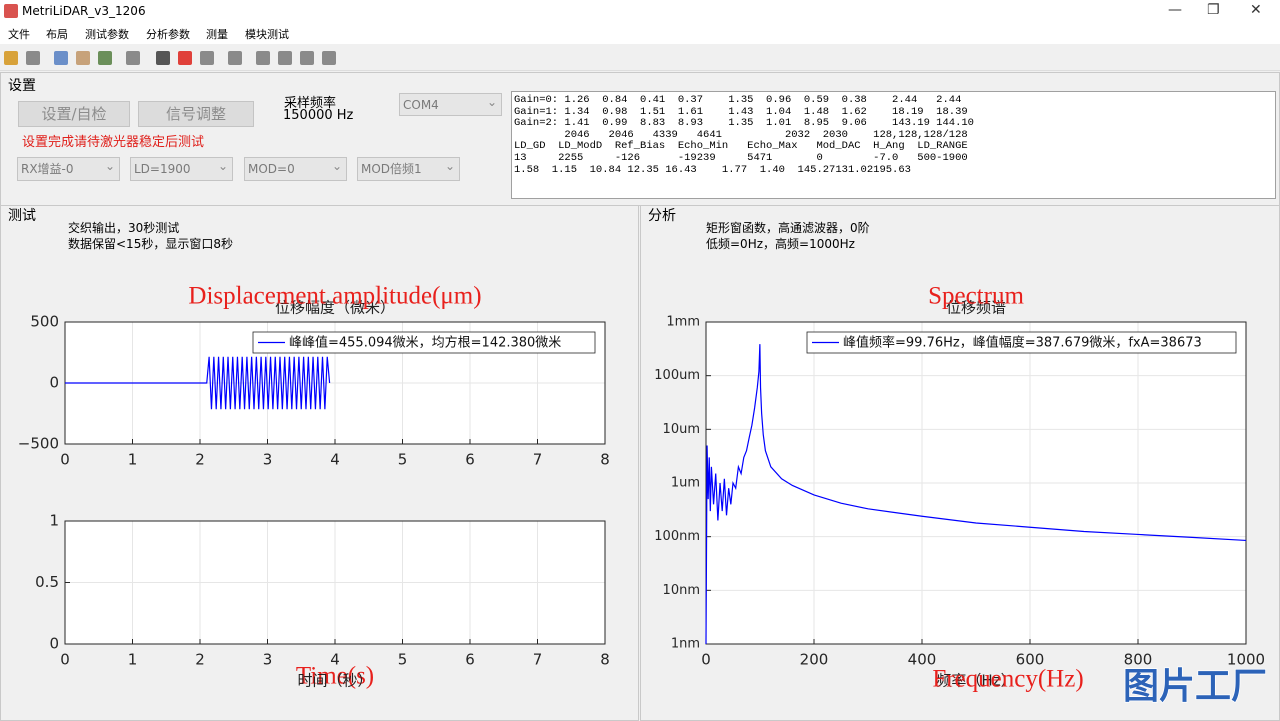 The height and width of the screenshot is (721, 1280). Describe the element at coordinates (105, 58) in the screenshot. I see `cursor-button` at that location.